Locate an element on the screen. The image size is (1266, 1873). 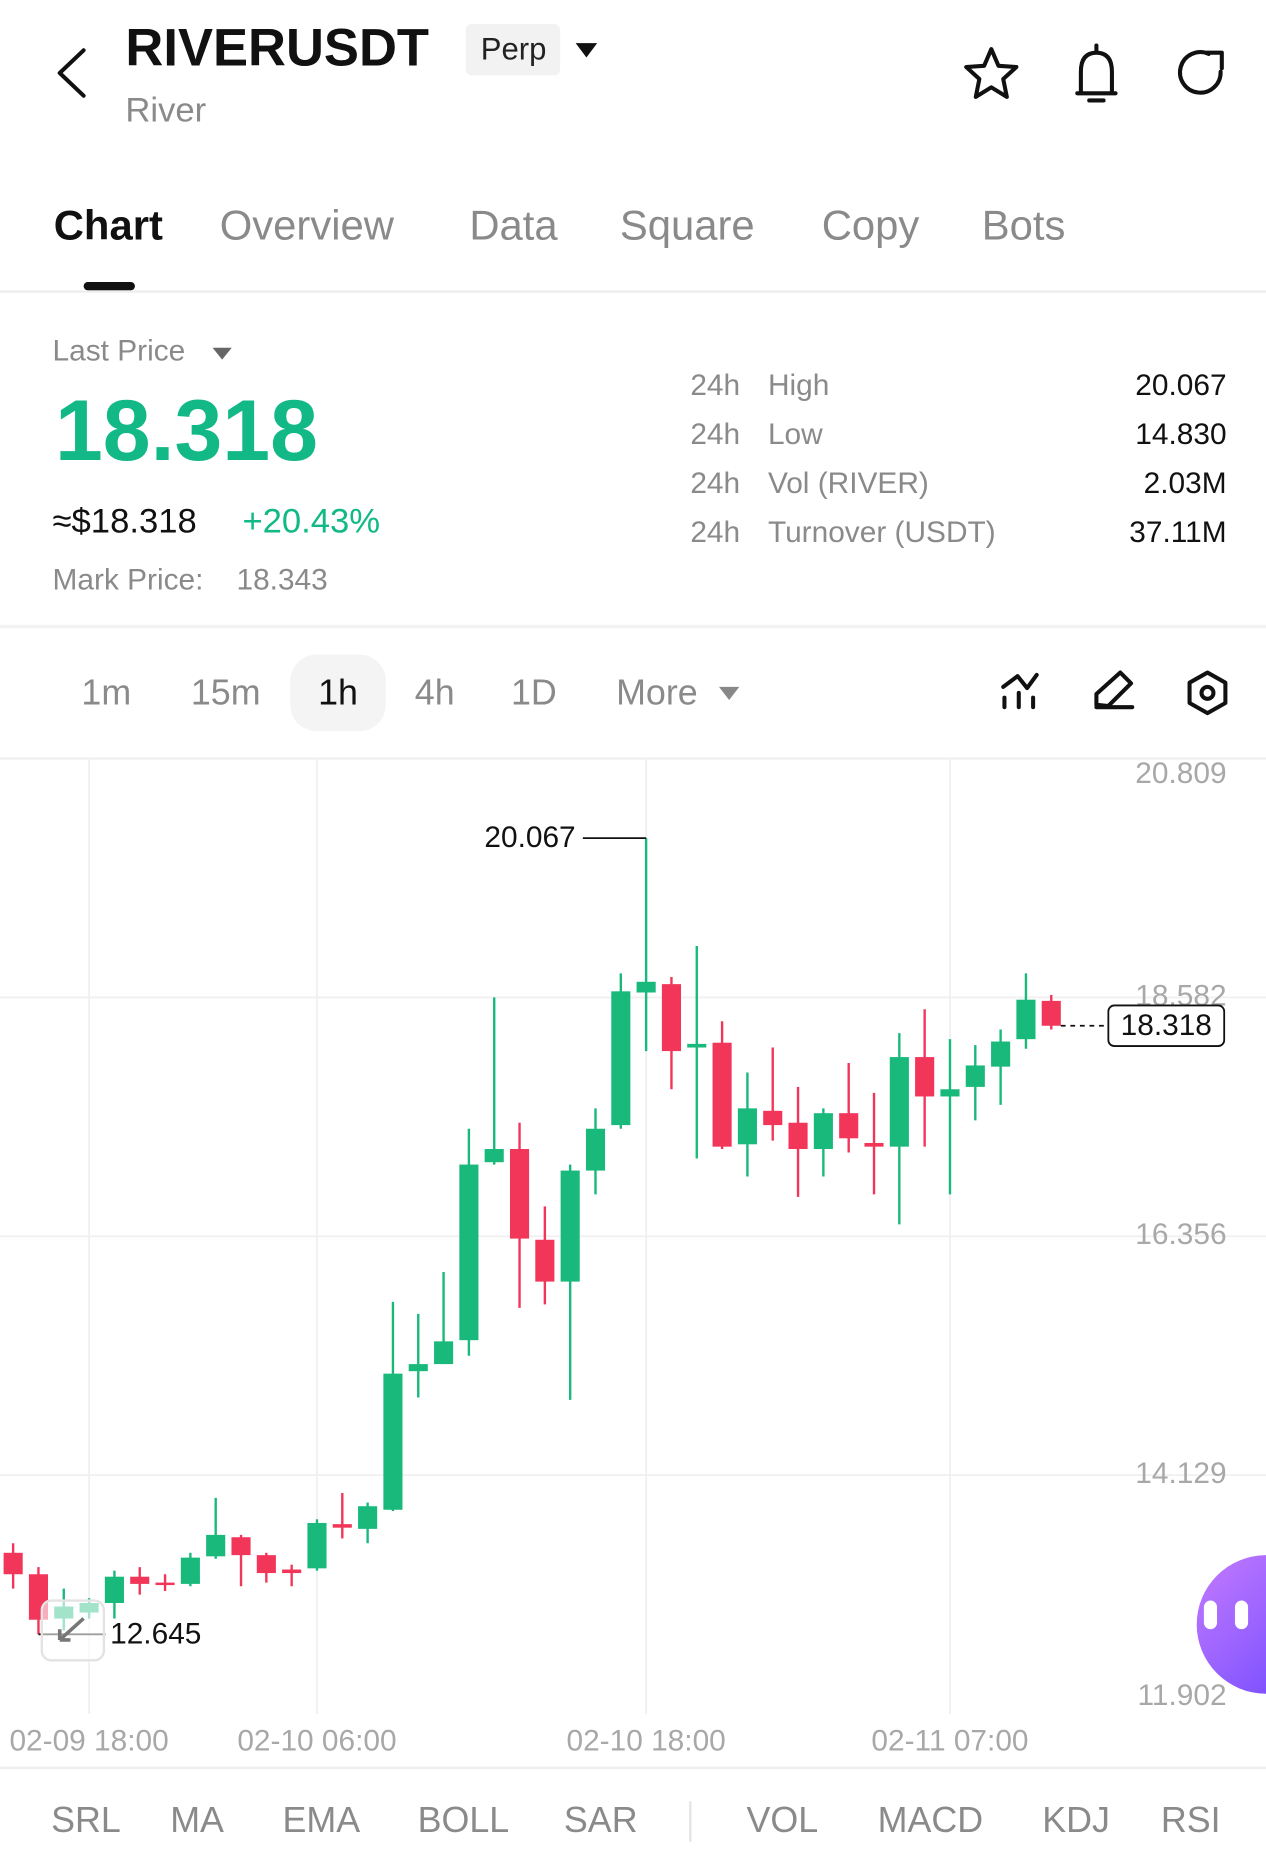
indicator: SRL is located at coordinates (86, 1820).